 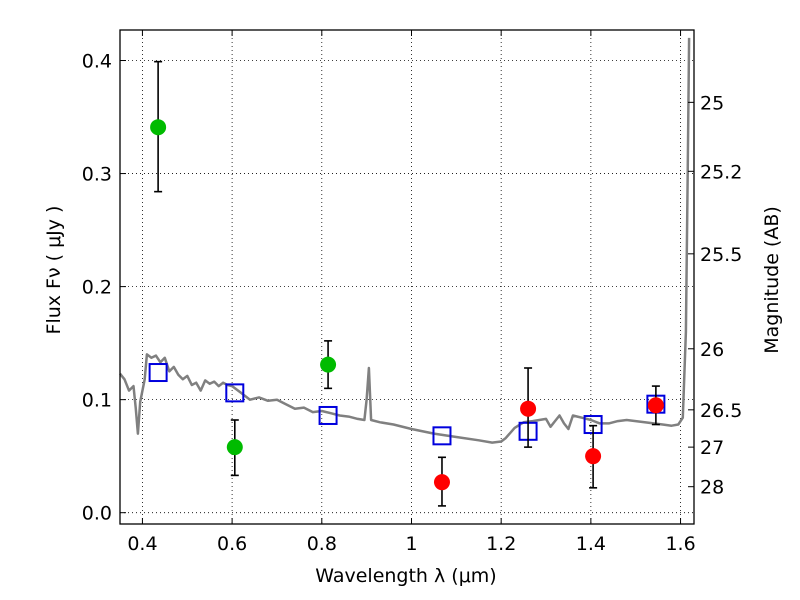 What do you see at coordinates (405, 576) in the screenshot?
I see `x-axis-label: Wavelength λ (μm)` at bounding box center [405, 576].